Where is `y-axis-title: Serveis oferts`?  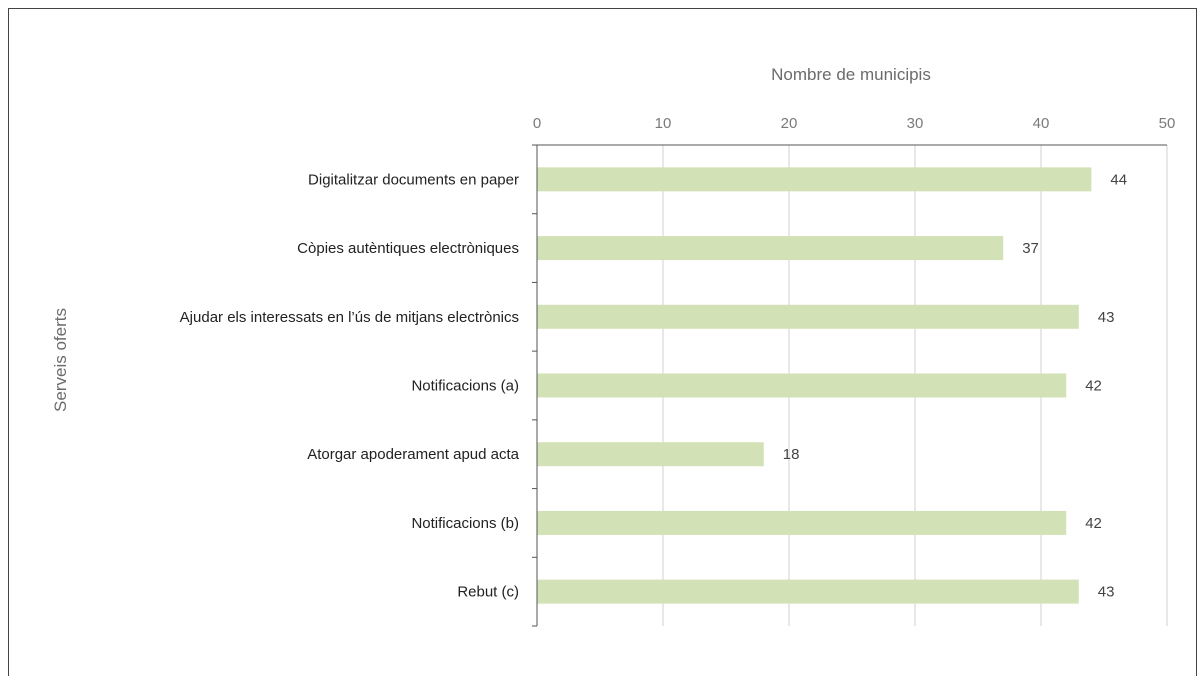 y-axis-title: Serveis oferts is located at coordinates (60, 360).